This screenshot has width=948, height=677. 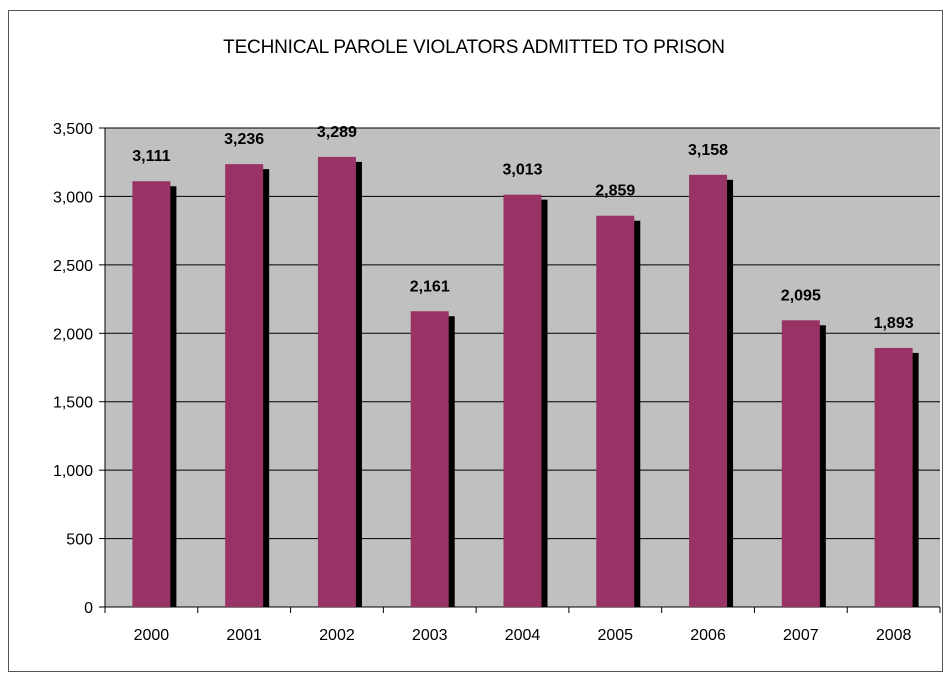 What do you see at coordinates (73, 197) in the screenshot?
I see `y-tick-label: 3,000` at bounding box center [73, 197].